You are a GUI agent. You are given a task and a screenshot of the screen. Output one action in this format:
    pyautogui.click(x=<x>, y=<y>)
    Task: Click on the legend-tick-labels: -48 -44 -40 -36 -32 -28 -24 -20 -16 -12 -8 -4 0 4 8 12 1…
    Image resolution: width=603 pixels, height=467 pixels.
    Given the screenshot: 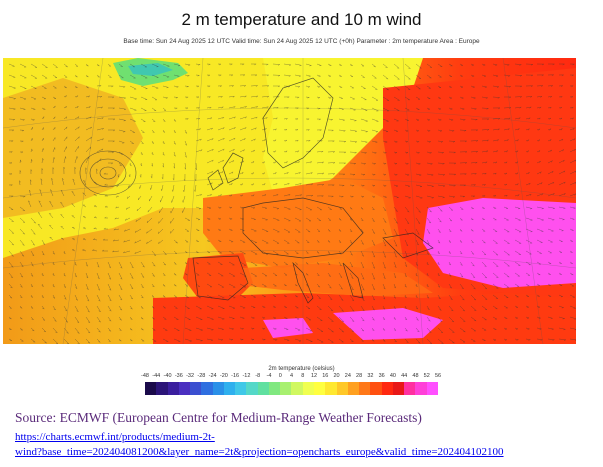 What is the action you would take?
    pyautogui.click(x=291, y=377)
    